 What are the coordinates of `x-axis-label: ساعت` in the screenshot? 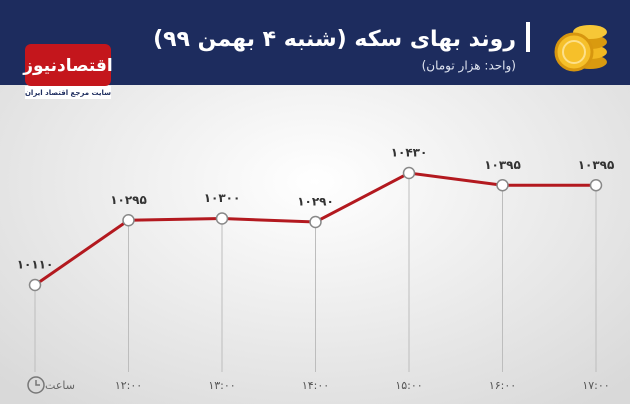 It's located at (60, 385).